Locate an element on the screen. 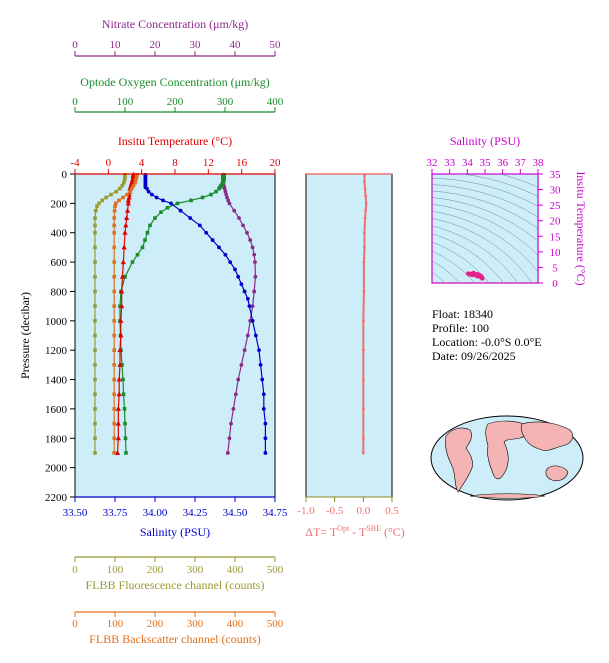 Image resolution: width=609 pixels, height=663 pixels. temperature-tick-label: 4 is located at coordinates (142, 163).